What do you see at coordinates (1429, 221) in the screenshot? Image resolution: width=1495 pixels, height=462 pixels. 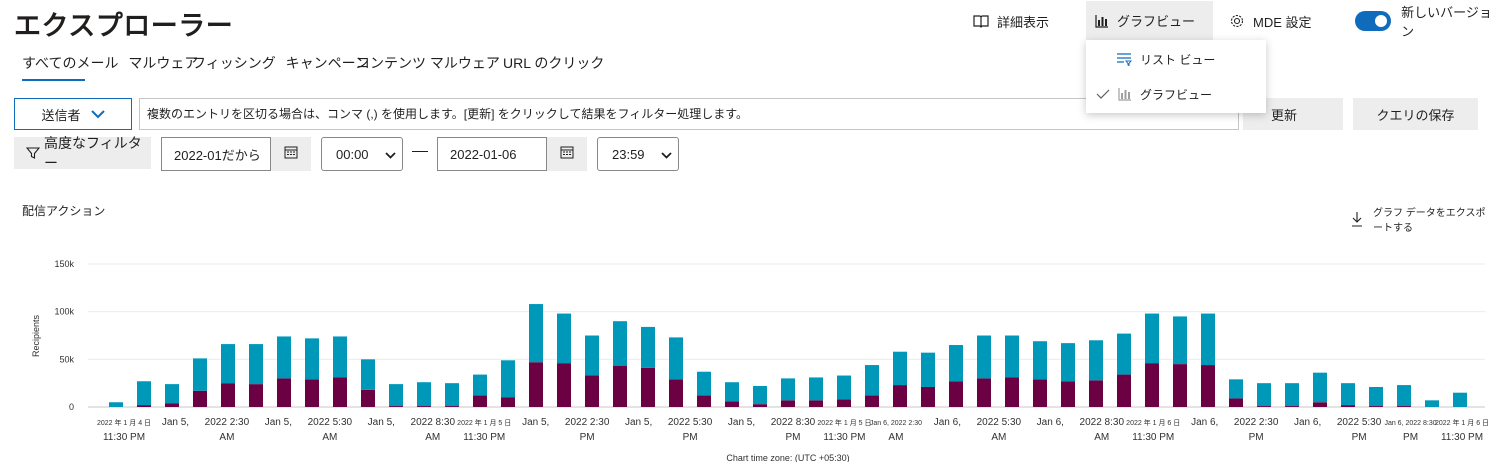 I see `export-chart-data-label: グラフ データをエクスポートする` at bounding box center [1429, 221].